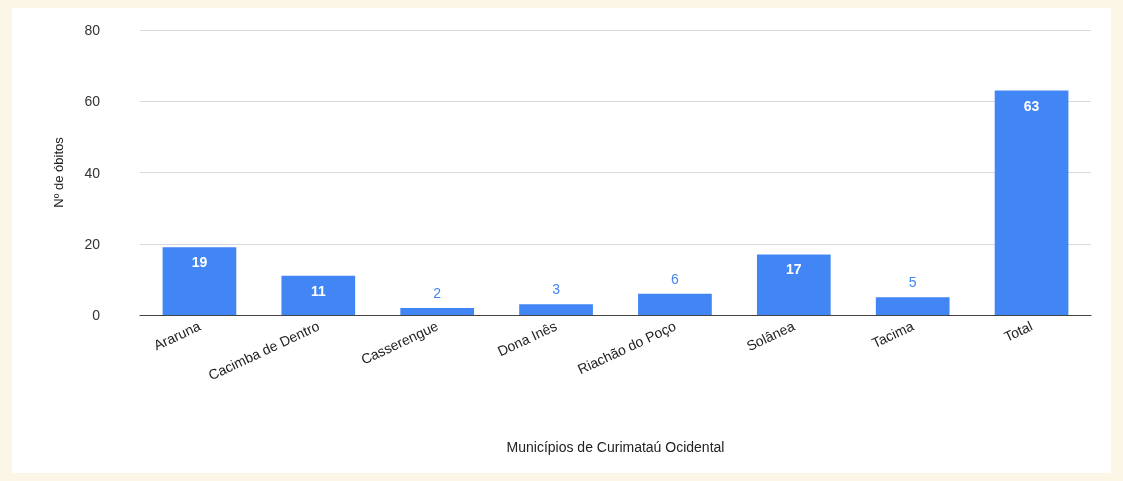  What do you see at coordinates (893, 334) in the screenshot?
I see `x-tick-label: Tacima` at bounding box center [893, 334].